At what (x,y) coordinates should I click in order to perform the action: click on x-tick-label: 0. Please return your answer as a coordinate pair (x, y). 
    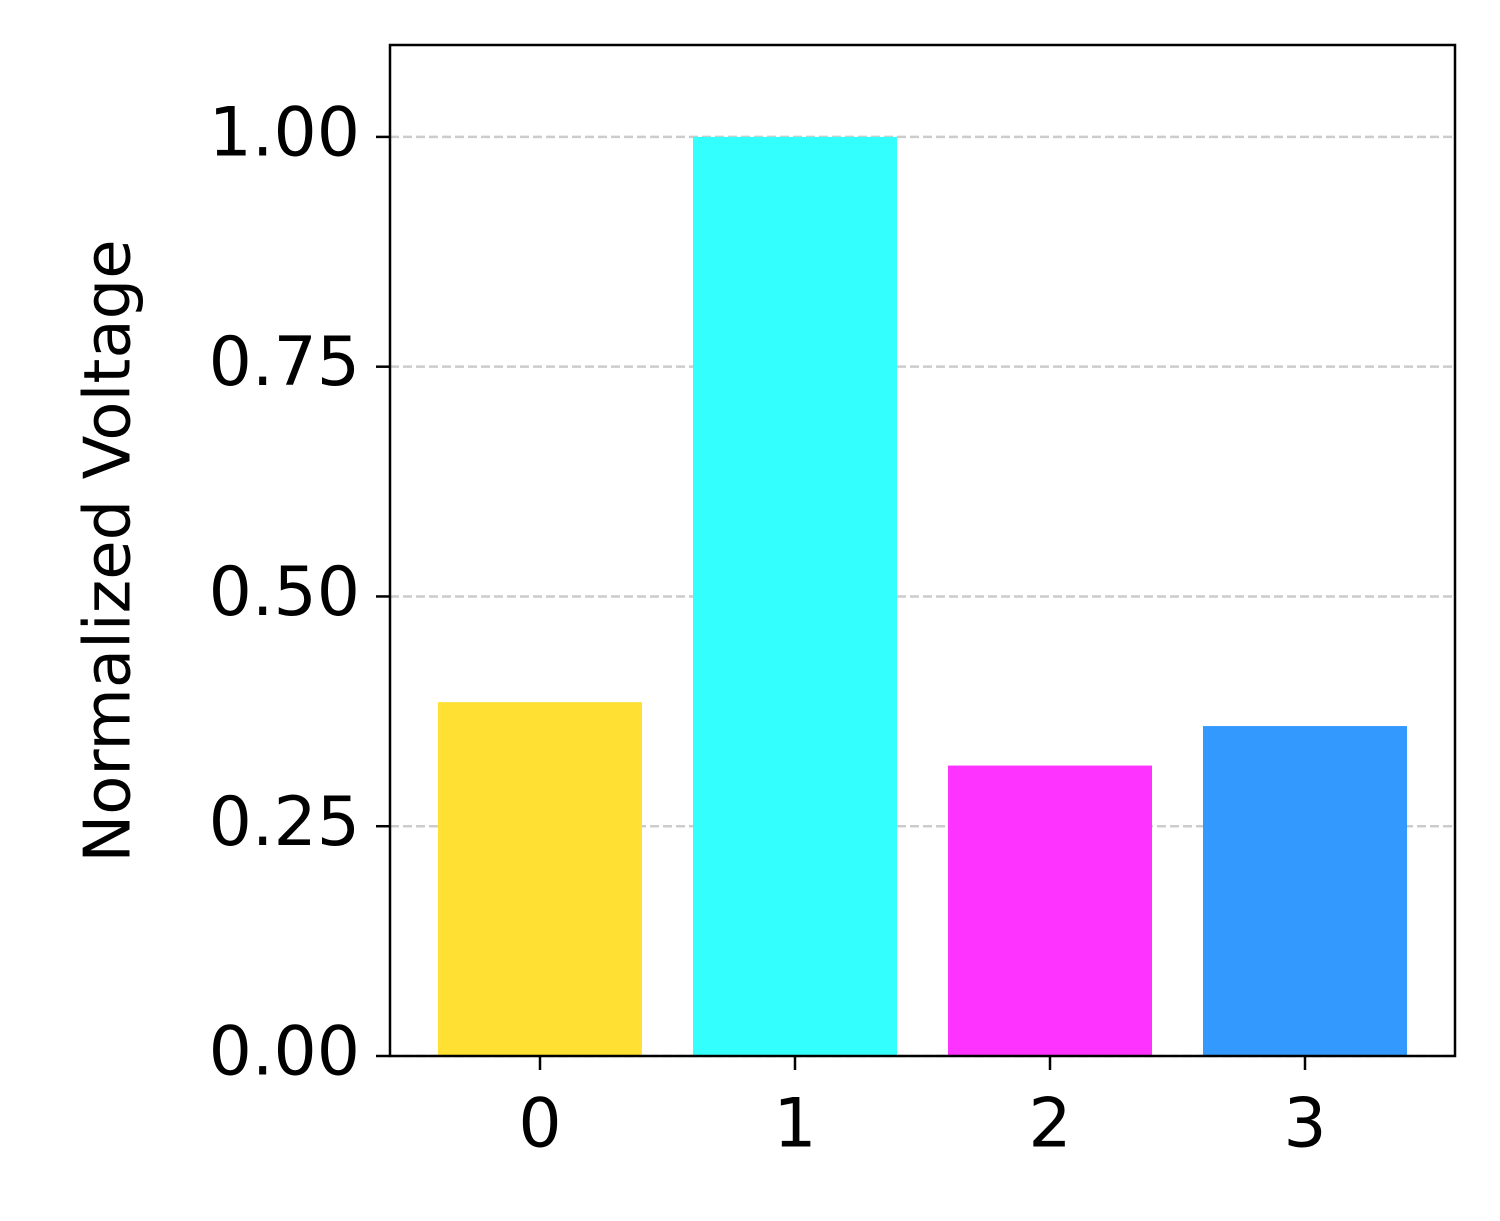
    Looking at the image, I should click on (539, 1124).